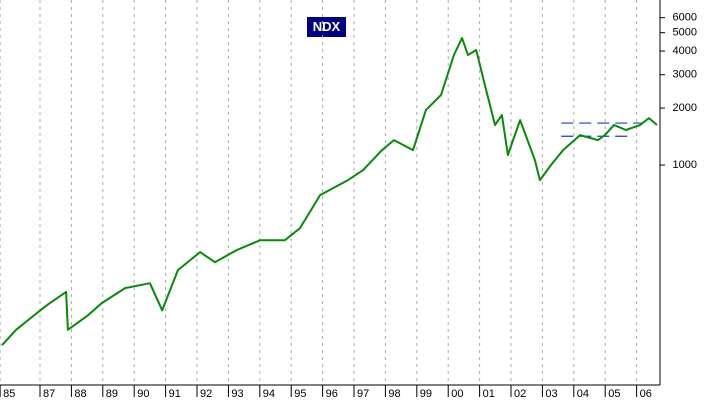 The image size is (704, 400). I want to click on y-tick-label: 1000, so click(685, 165).